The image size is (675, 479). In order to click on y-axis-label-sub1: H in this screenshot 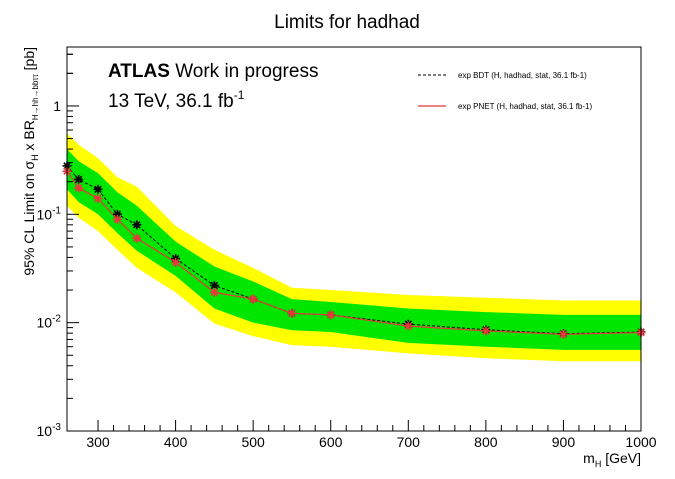, I will do `click(35, 157)`.